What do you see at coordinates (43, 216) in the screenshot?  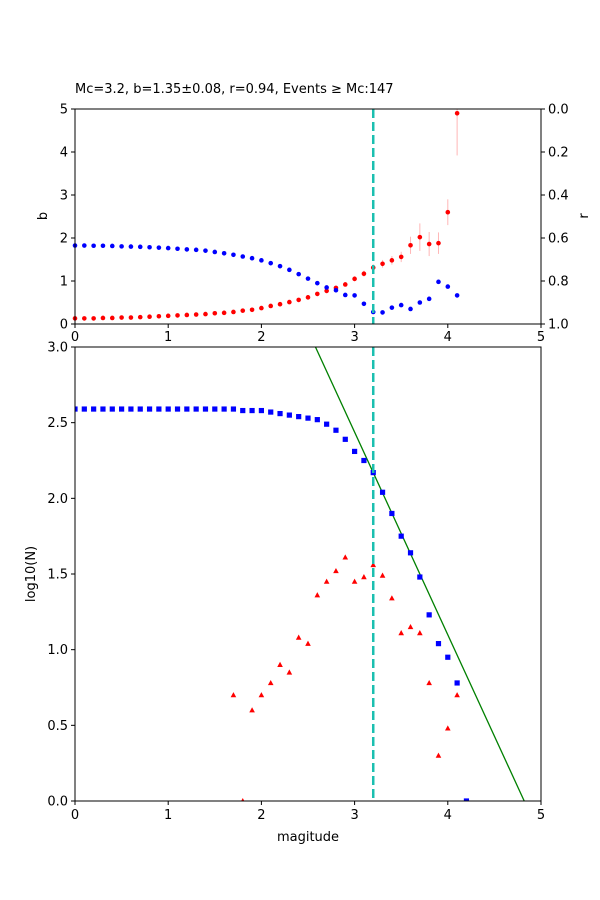 I see `b-axis-label: b` at bounding box center [43, 216].